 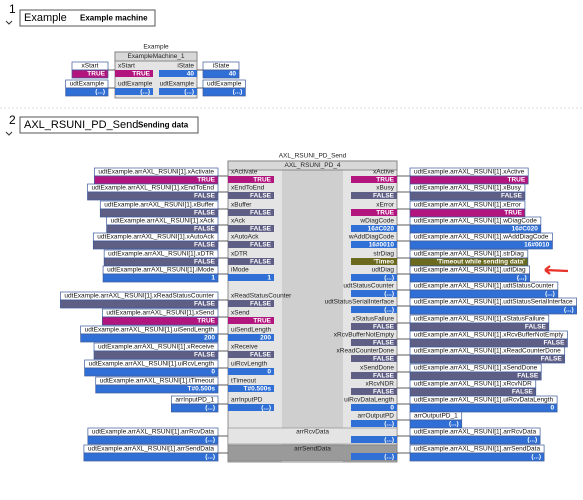 What do you see at coordinates (245, 237) in the screenshot?
I see `pin-name: xAutoAck` at bounding box center [245, 237].